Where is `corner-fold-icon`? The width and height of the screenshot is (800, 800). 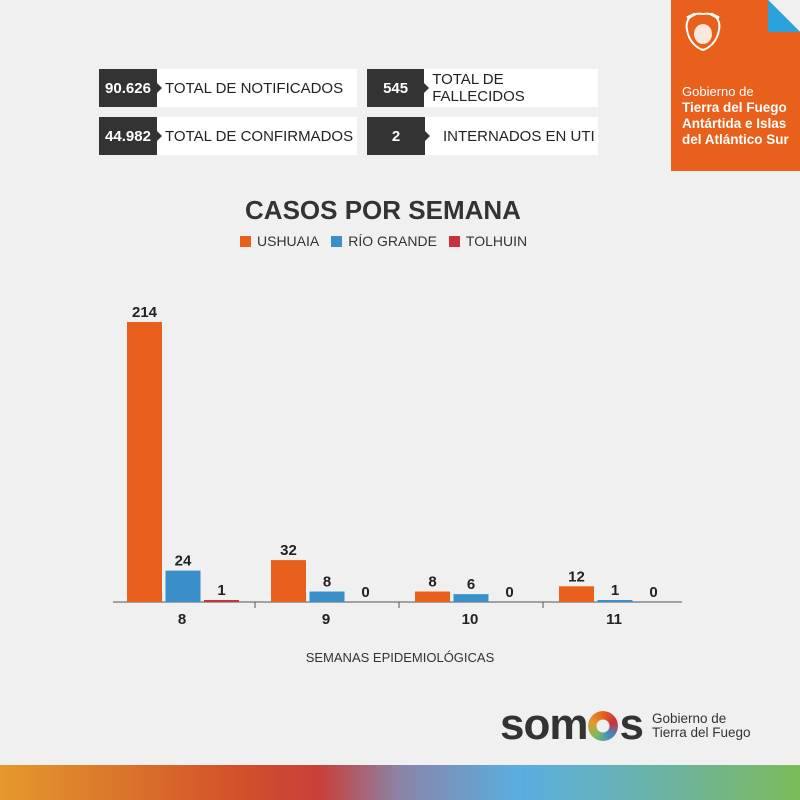
corner-fold-icon is located at coordinates (784, 16).